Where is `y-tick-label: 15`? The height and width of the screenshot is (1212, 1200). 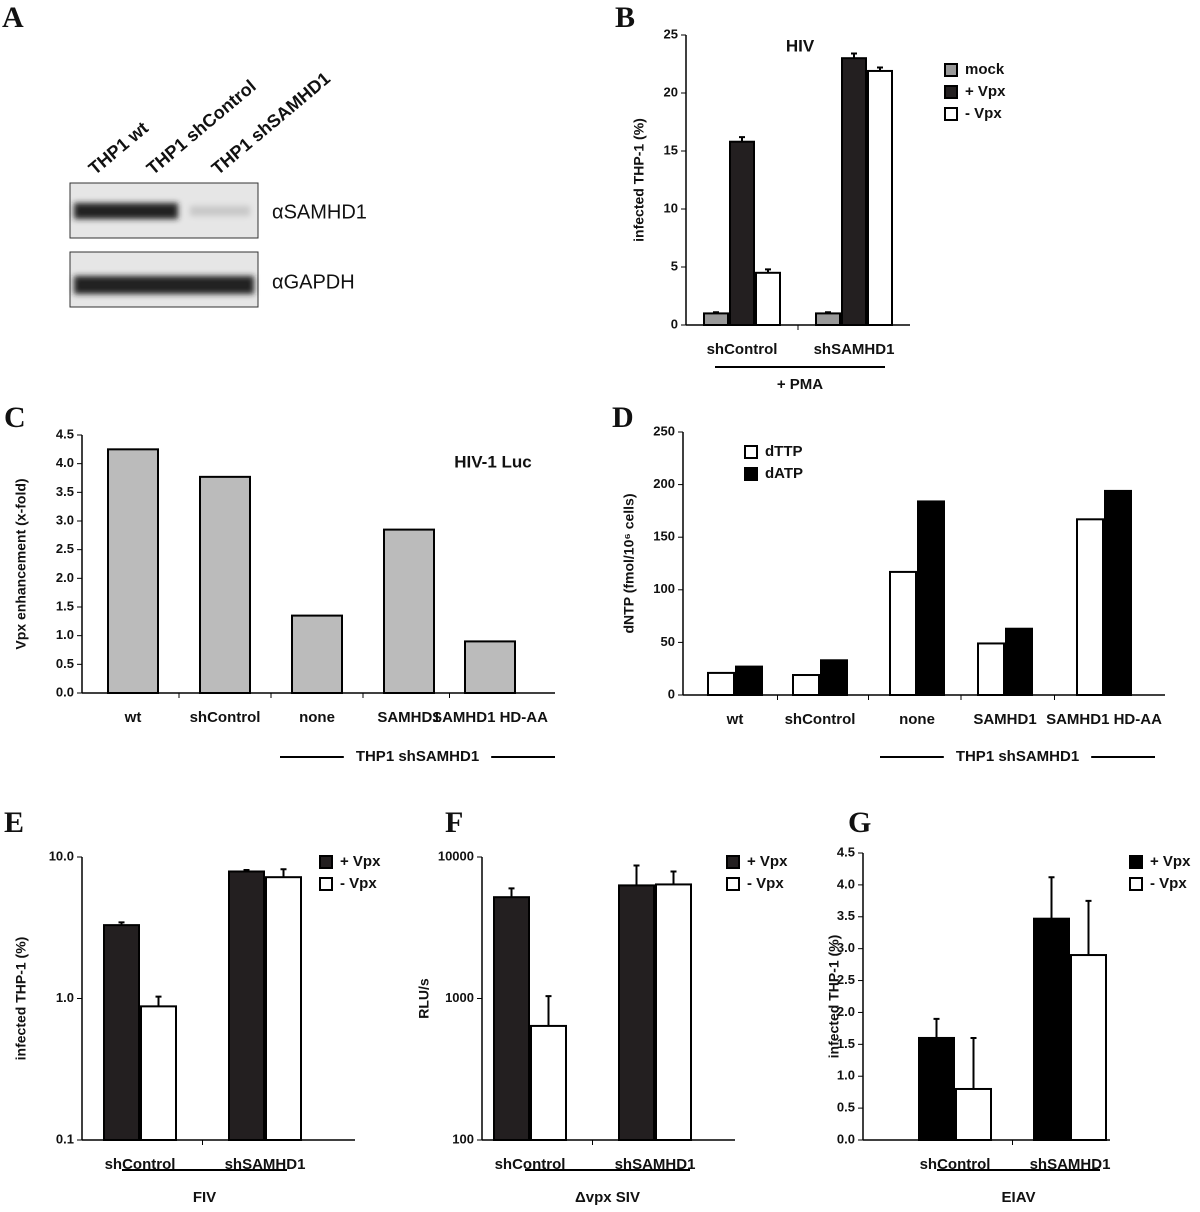 y-tick-label: 15 is located at coordinates (671, 149).